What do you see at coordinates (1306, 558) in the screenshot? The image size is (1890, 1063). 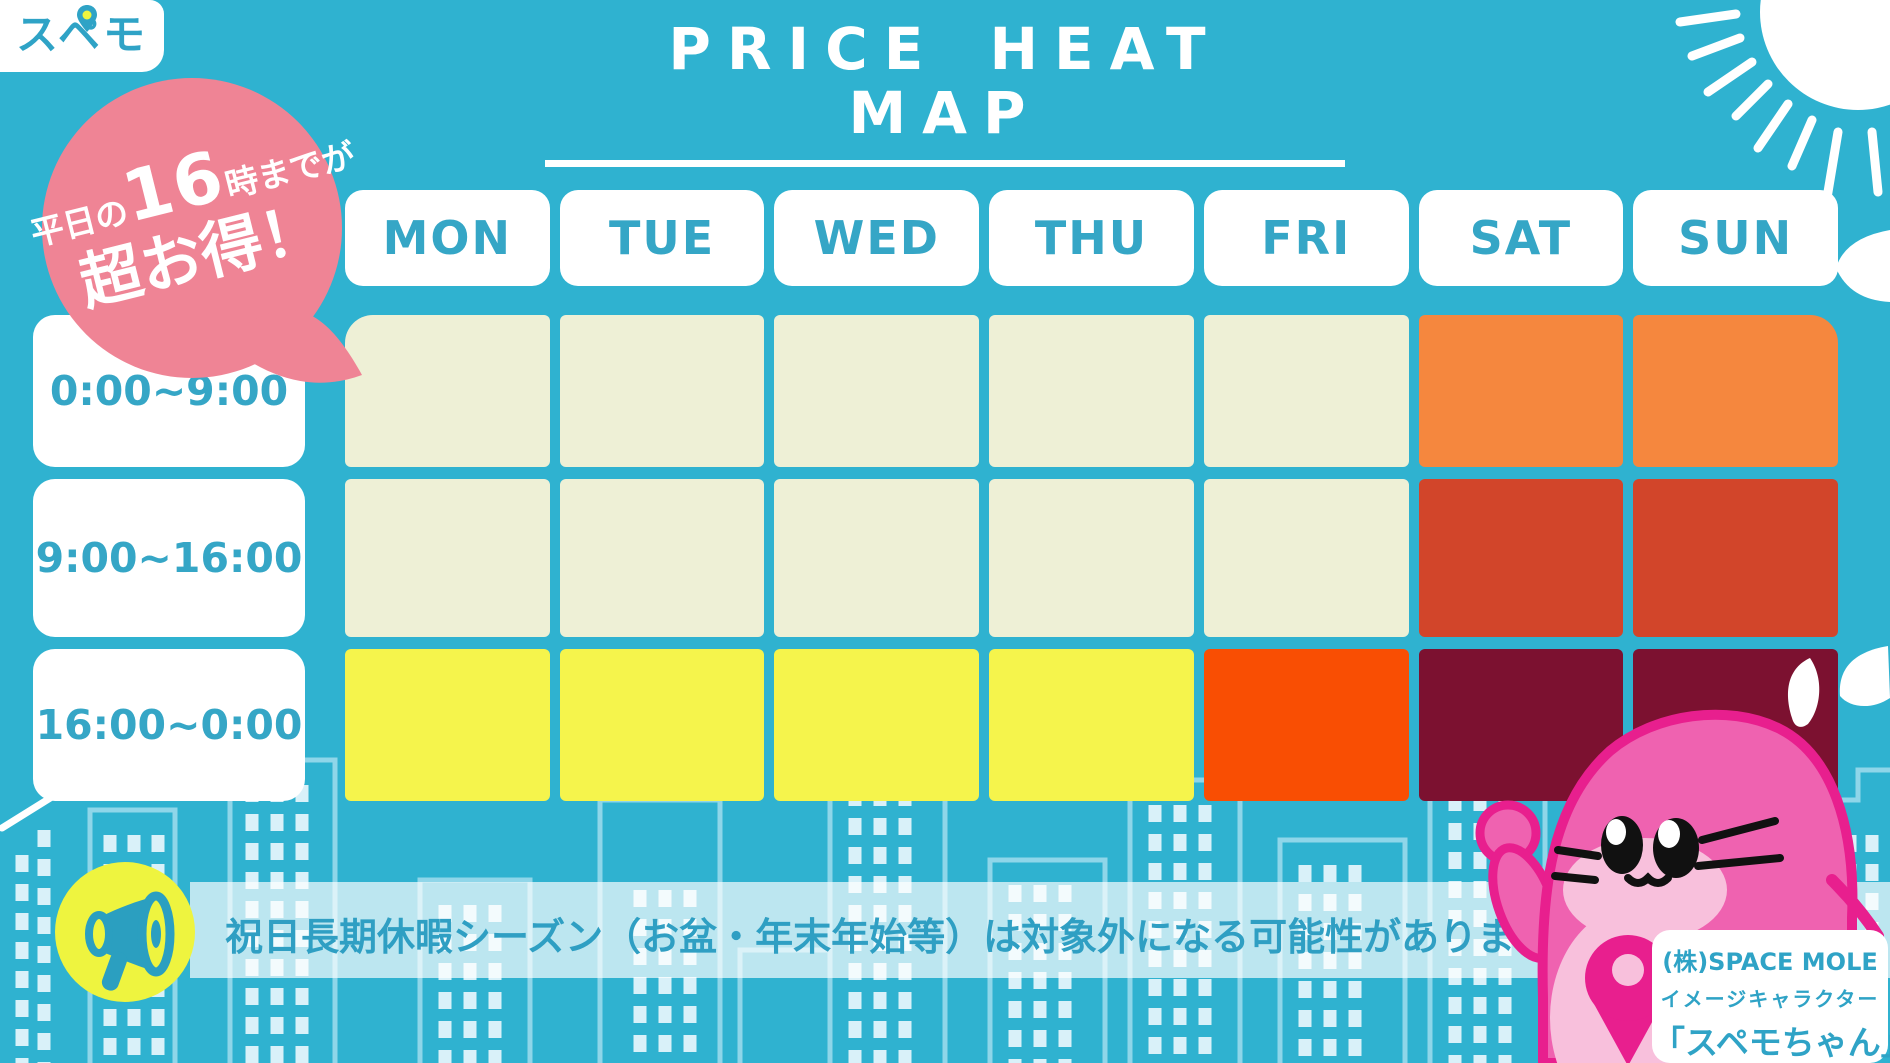 I see `heatmap-cell-fri-row1` at bounding box center [1306, 558].